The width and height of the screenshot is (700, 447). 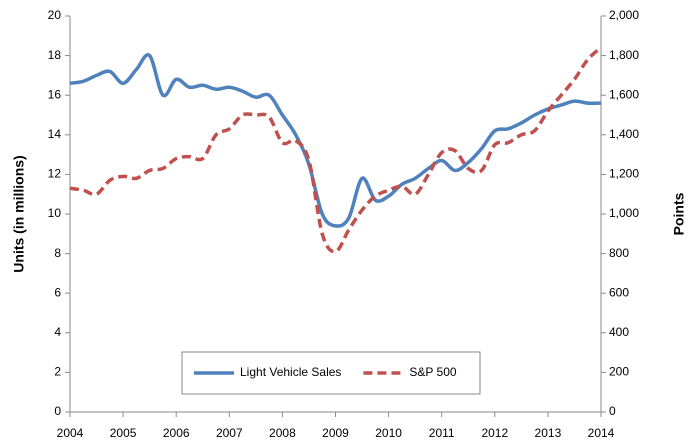 I want to click on y2-tick-label: 1,200, so click(x=624, y=174).